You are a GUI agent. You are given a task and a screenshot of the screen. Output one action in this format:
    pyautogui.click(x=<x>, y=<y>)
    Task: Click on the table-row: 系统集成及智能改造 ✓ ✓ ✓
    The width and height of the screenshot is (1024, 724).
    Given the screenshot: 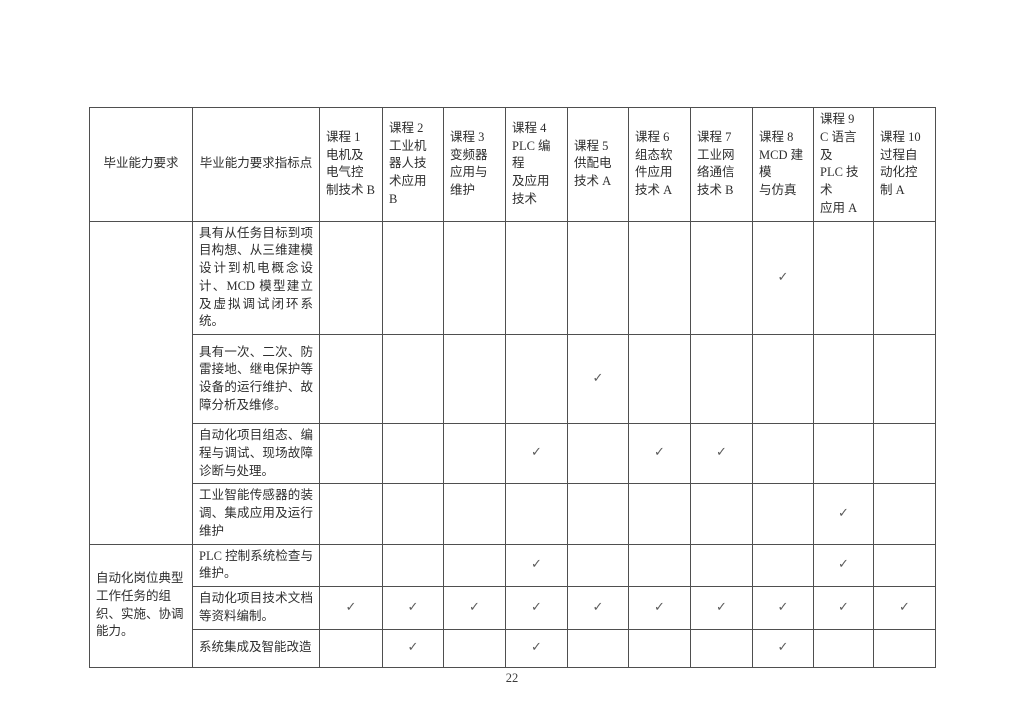 What is the action you would take?
    pyautogui.click(x=513, y=648)
    